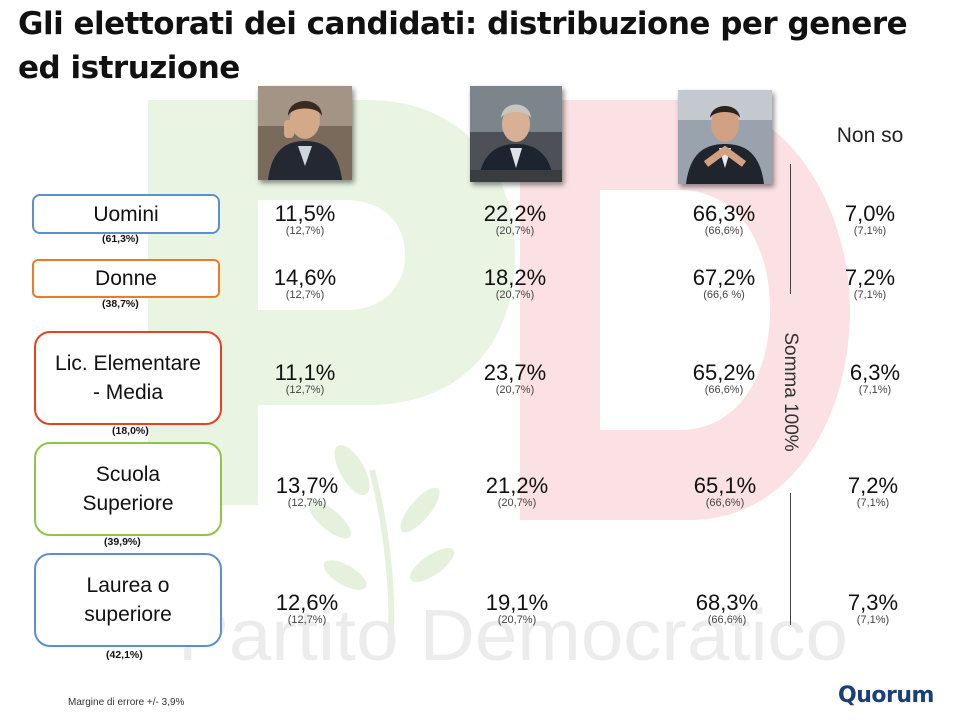  I want to click on cell-scuola-superiore-candidate-3: 65,1% (66,6%), so click(725, 491).